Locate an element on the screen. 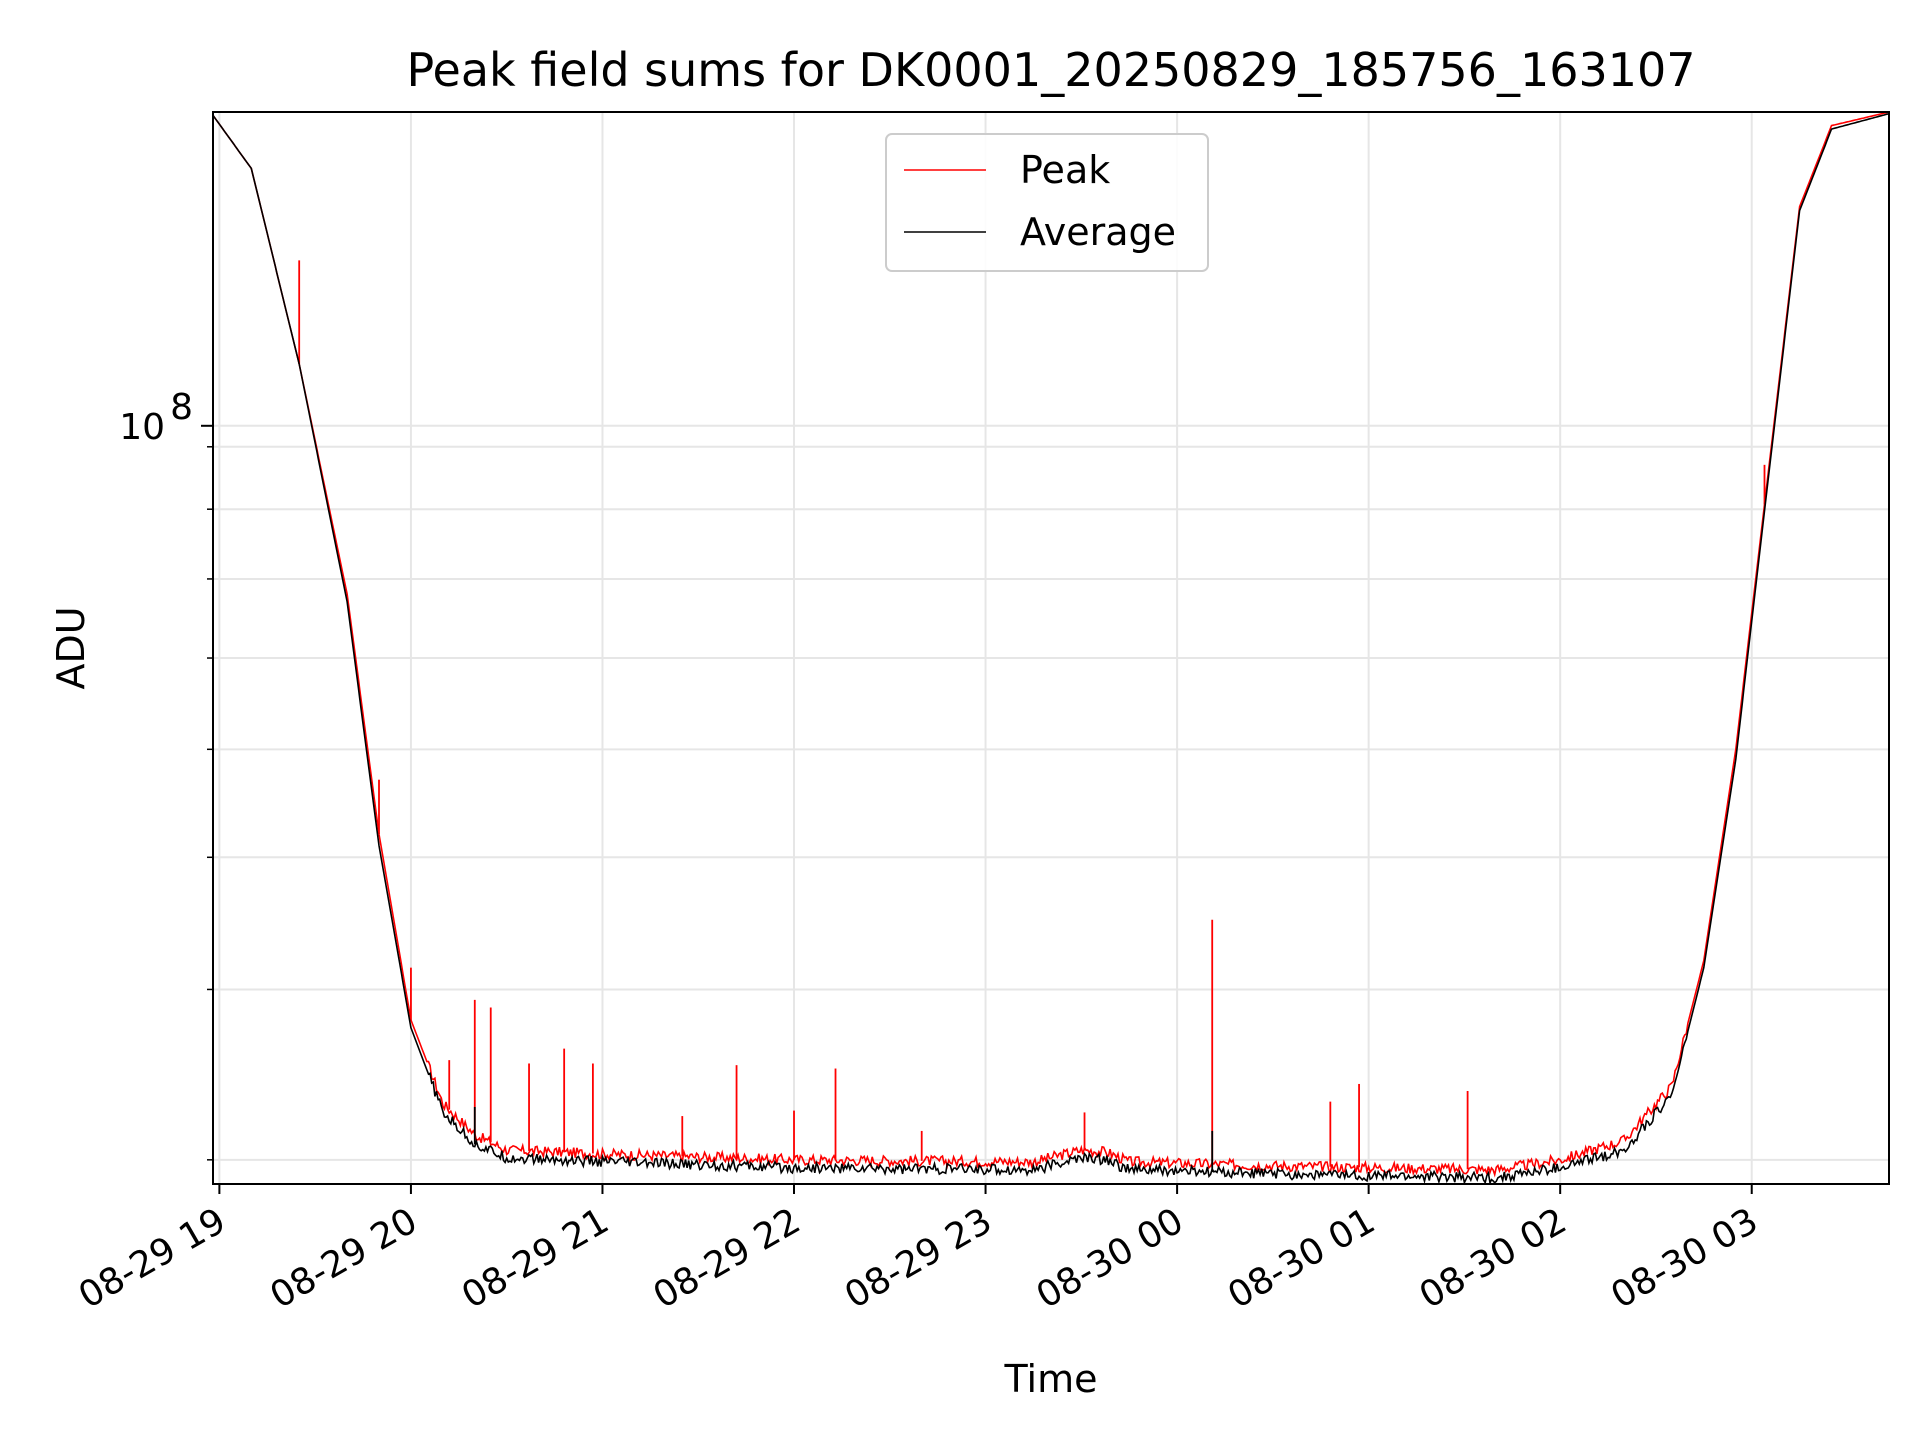 The height and width of the screenshot is (1440, 1920). y-tick-exponent: 8 is located at coordinates (181, 407).